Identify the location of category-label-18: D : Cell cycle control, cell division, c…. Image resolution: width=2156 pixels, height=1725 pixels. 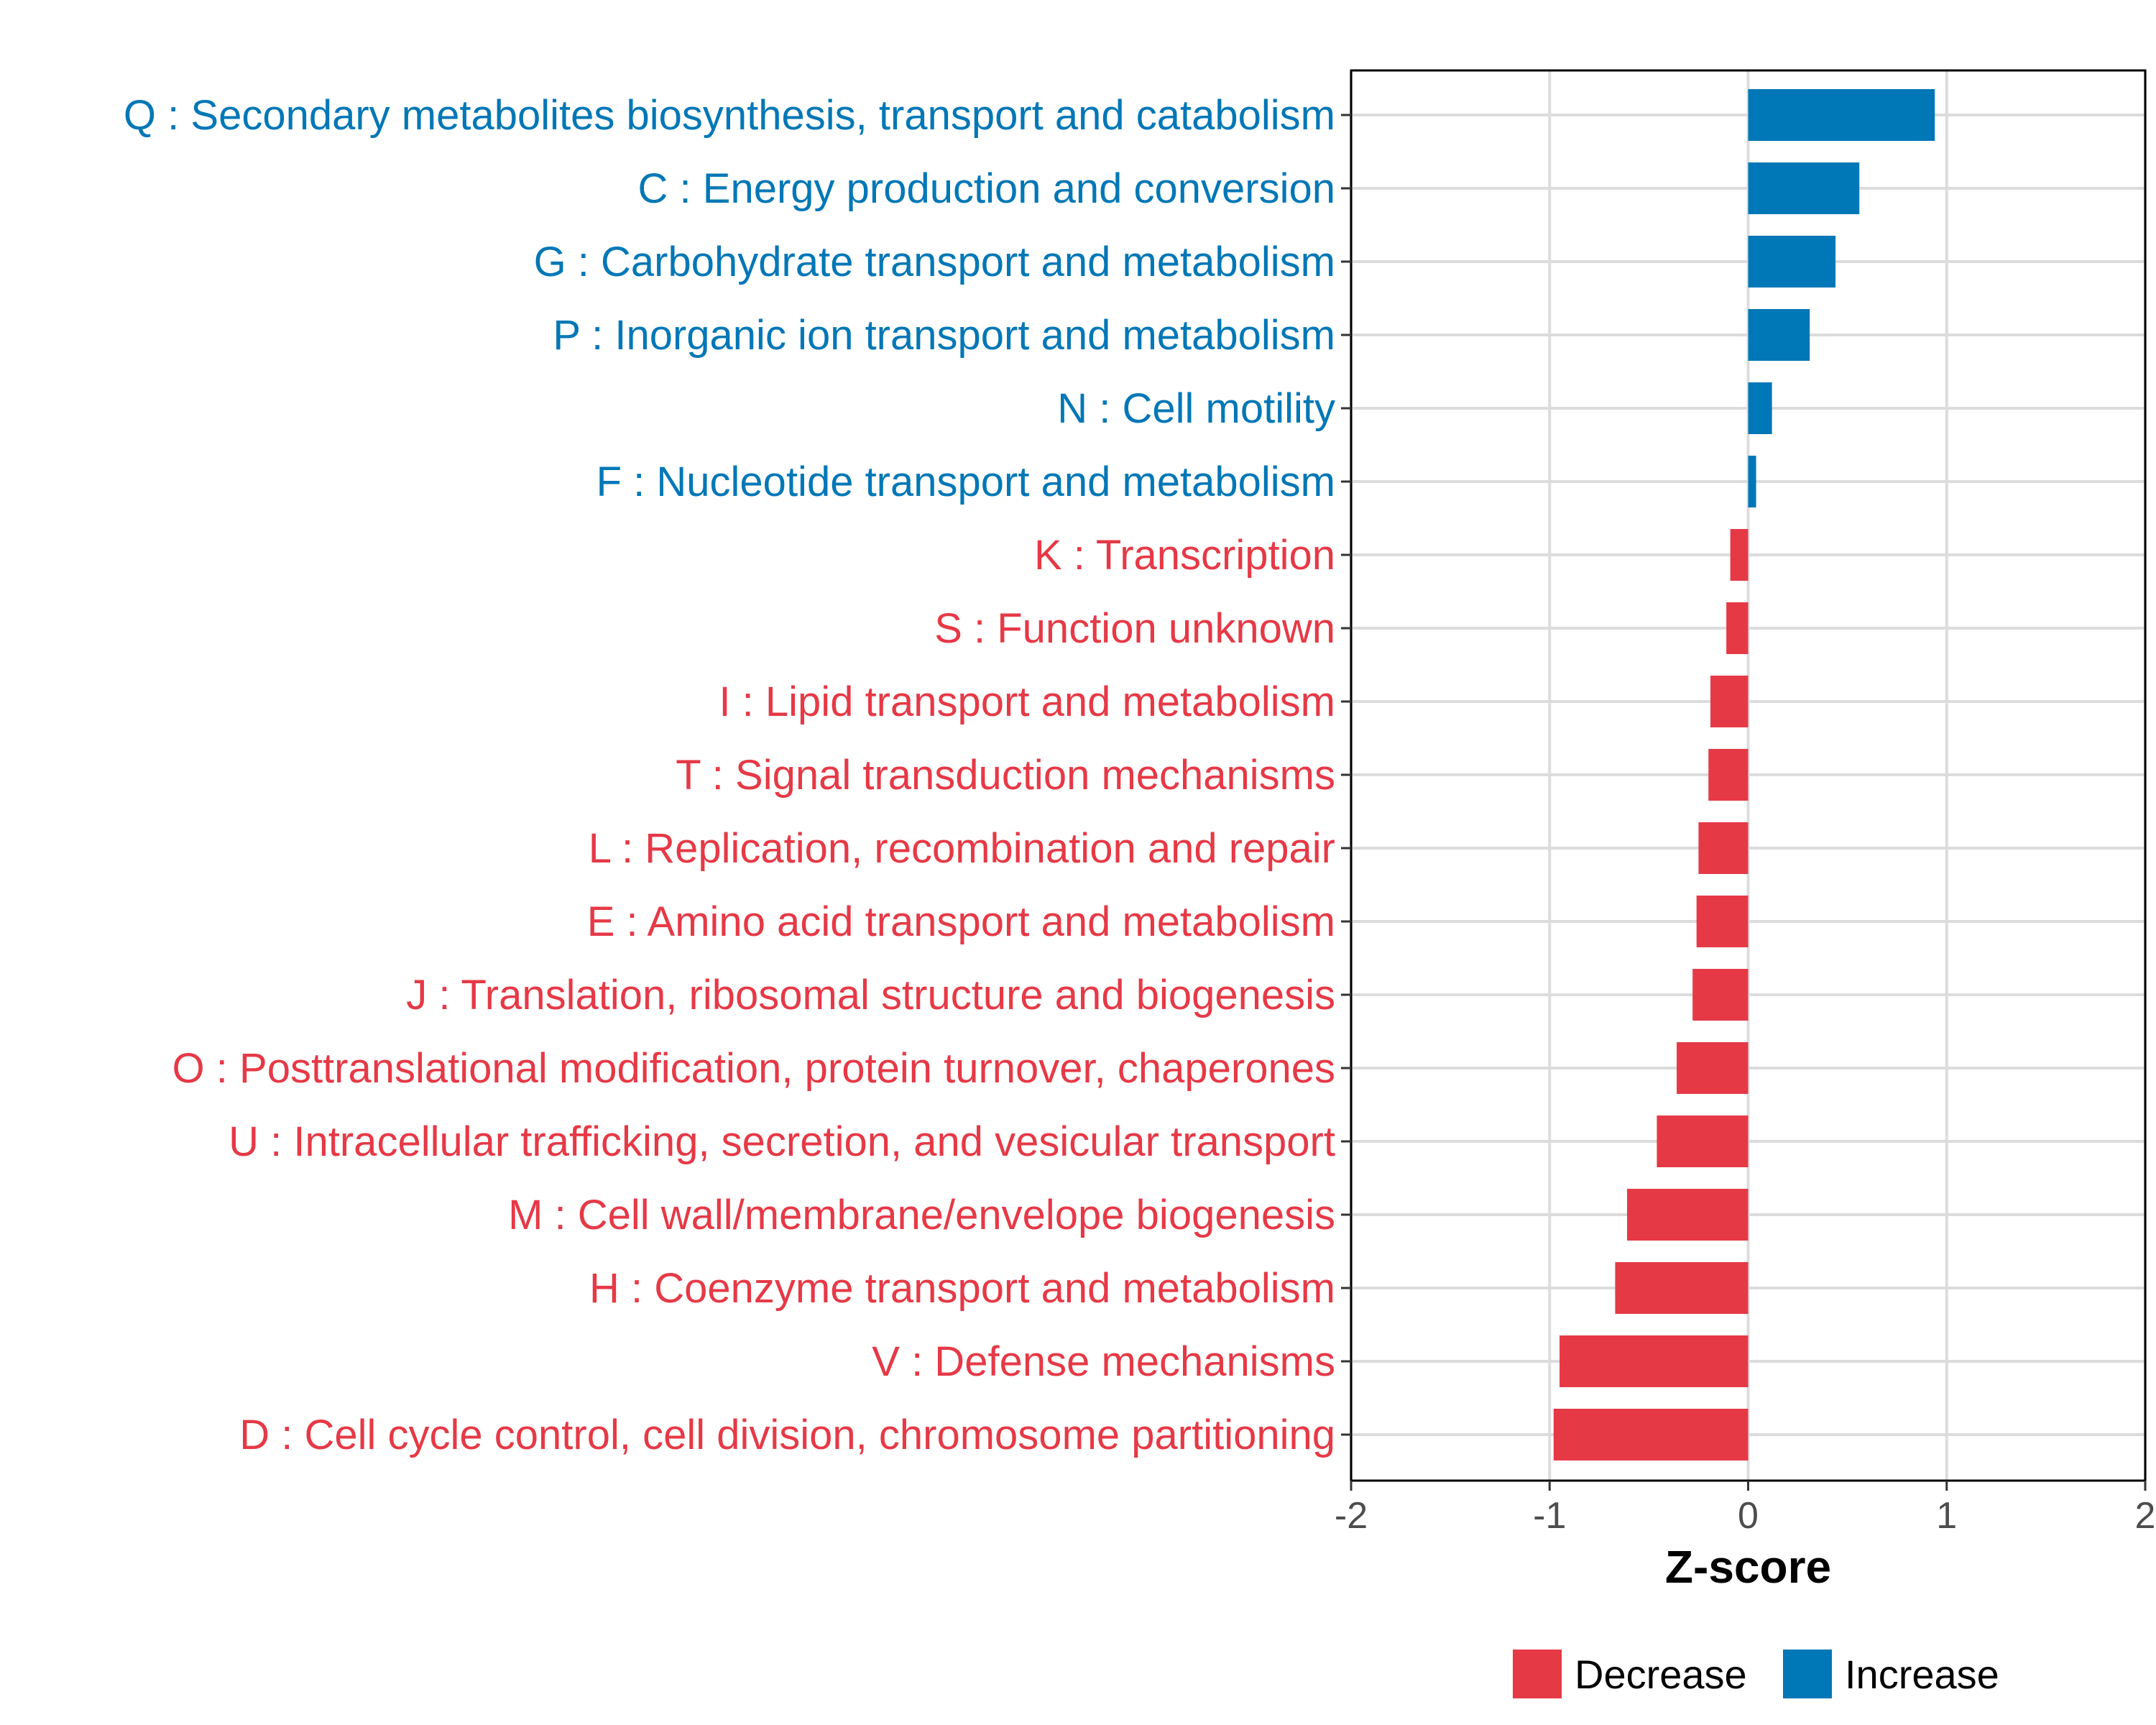
(787, 1435).